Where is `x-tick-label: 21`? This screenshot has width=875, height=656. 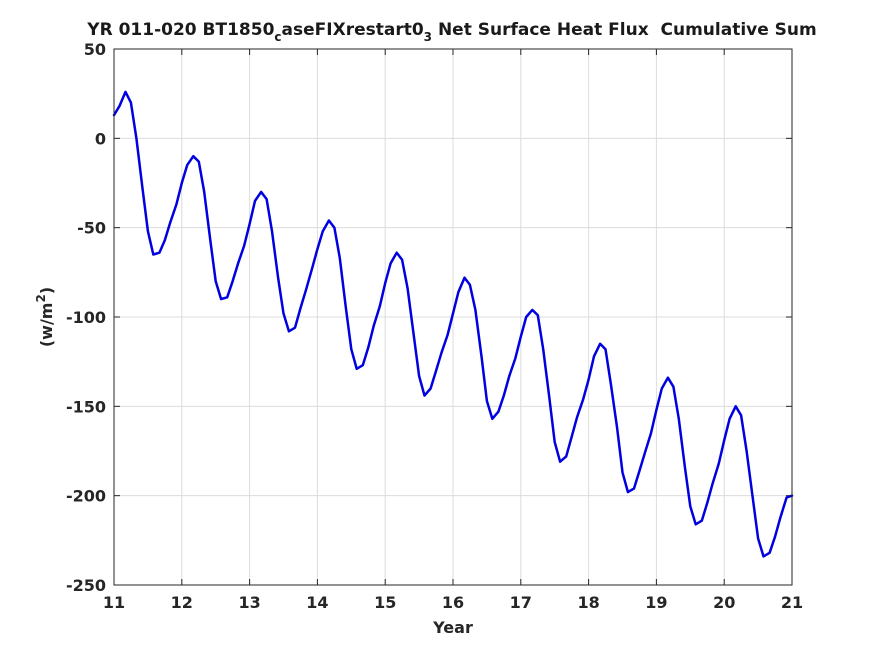 x-tick-label: 21 is located at coordinates (792, 602).